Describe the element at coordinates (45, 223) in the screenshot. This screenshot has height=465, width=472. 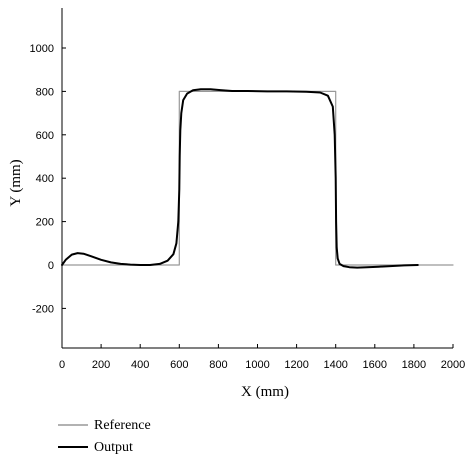
I see `y-tick-label: 200` at that location.